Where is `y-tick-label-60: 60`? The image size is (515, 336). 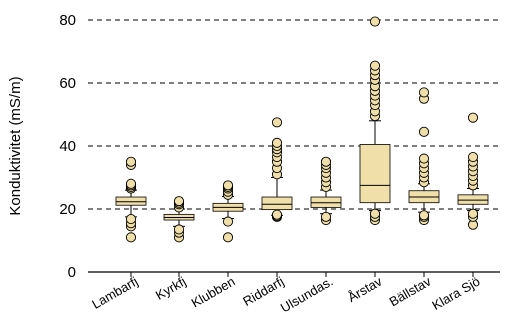 y-tick-label-60: 60 is located at coordinates (67, 83).